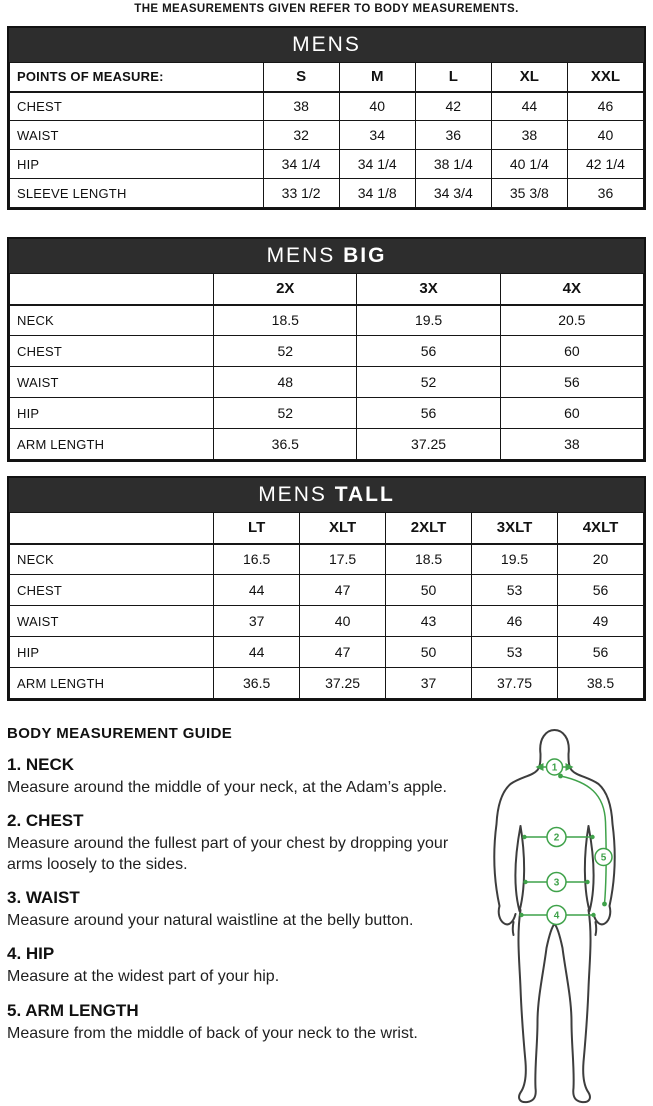 The width and height of the screenshot is (653, 1106). What do you see at coordinates (429, 528) in the screenshot?
I see `size-column-header: 2XLT` at bounding box center [429, 528].